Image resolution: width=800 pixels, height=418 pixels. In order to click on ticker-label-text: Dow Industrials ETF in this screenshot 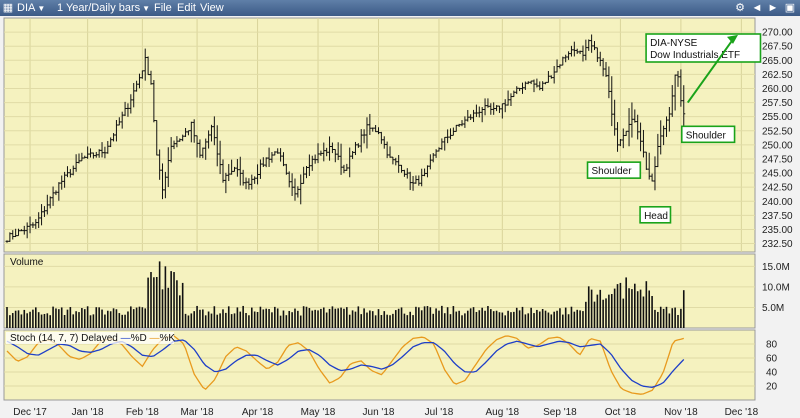, I will do `click(695, 55)`.